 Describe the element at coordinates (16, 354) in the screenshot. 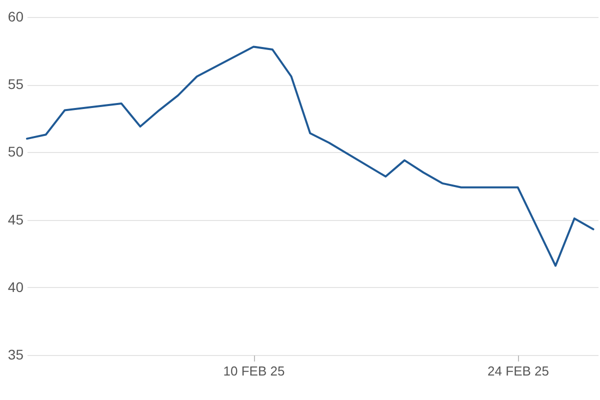

I see `y-tick-label: 35` at that location.